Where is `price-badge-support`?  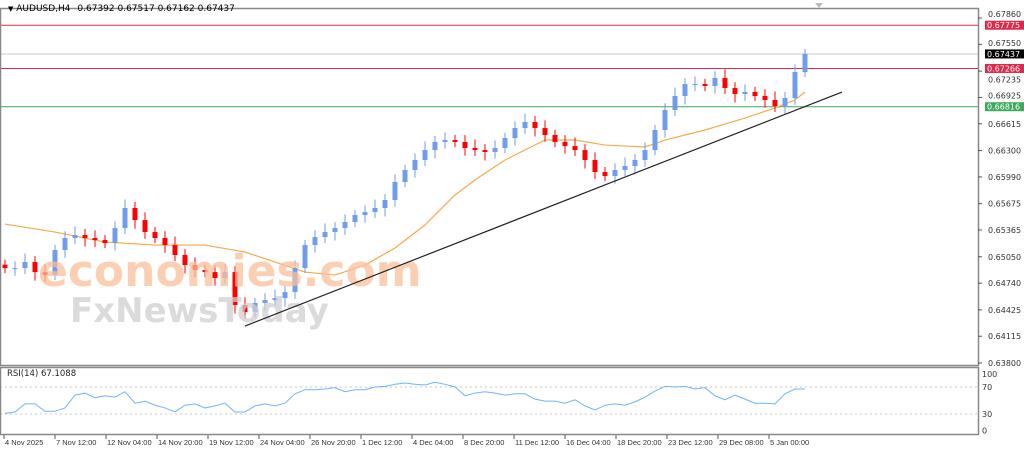 price-badge-support is located at coordinates (1004, 107).